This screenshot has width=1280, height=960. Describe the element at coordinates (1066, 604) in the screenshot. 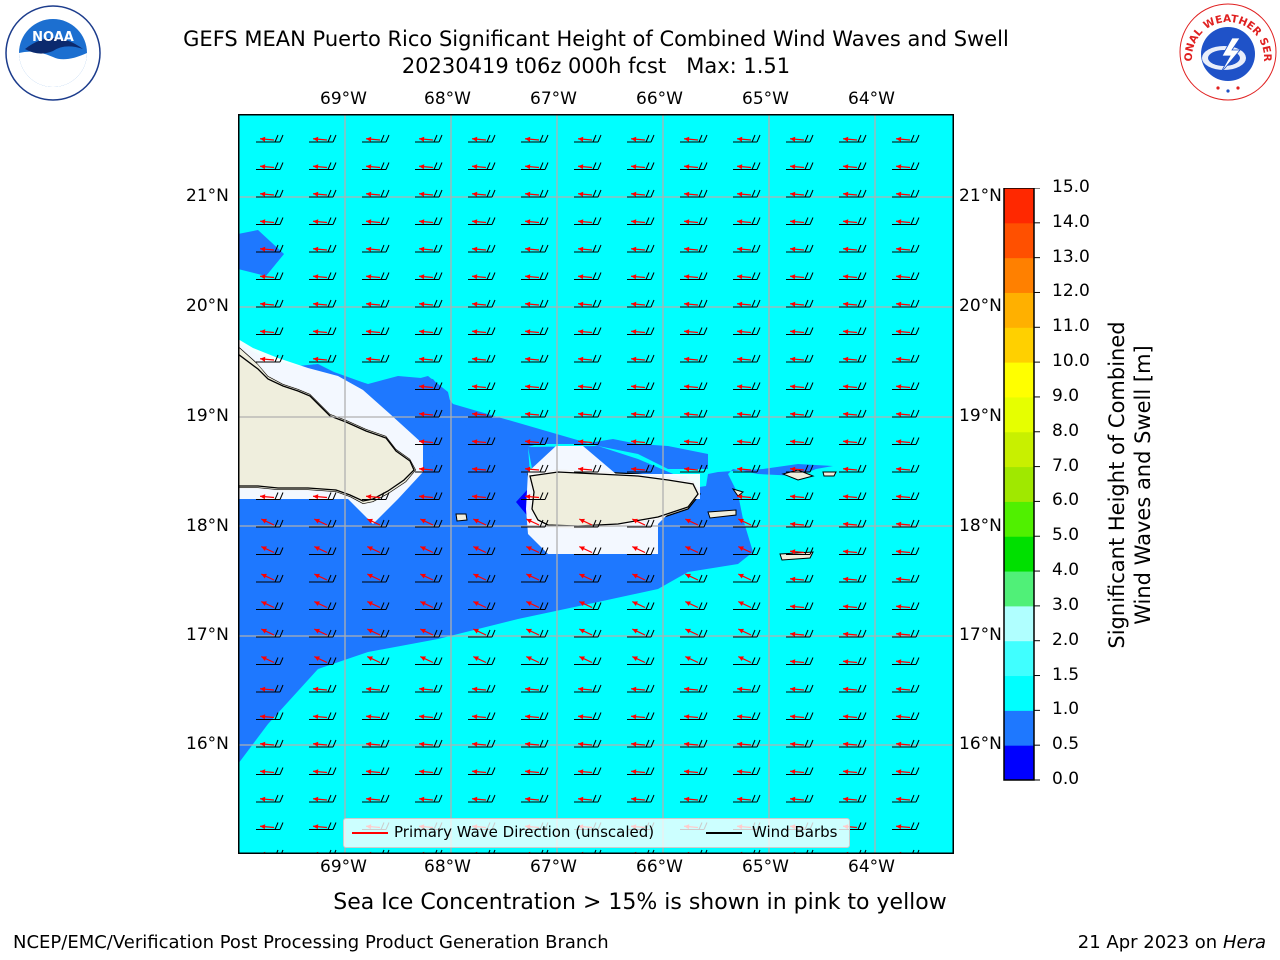

I see `colorbar-tick-label: 3.0` at that location.